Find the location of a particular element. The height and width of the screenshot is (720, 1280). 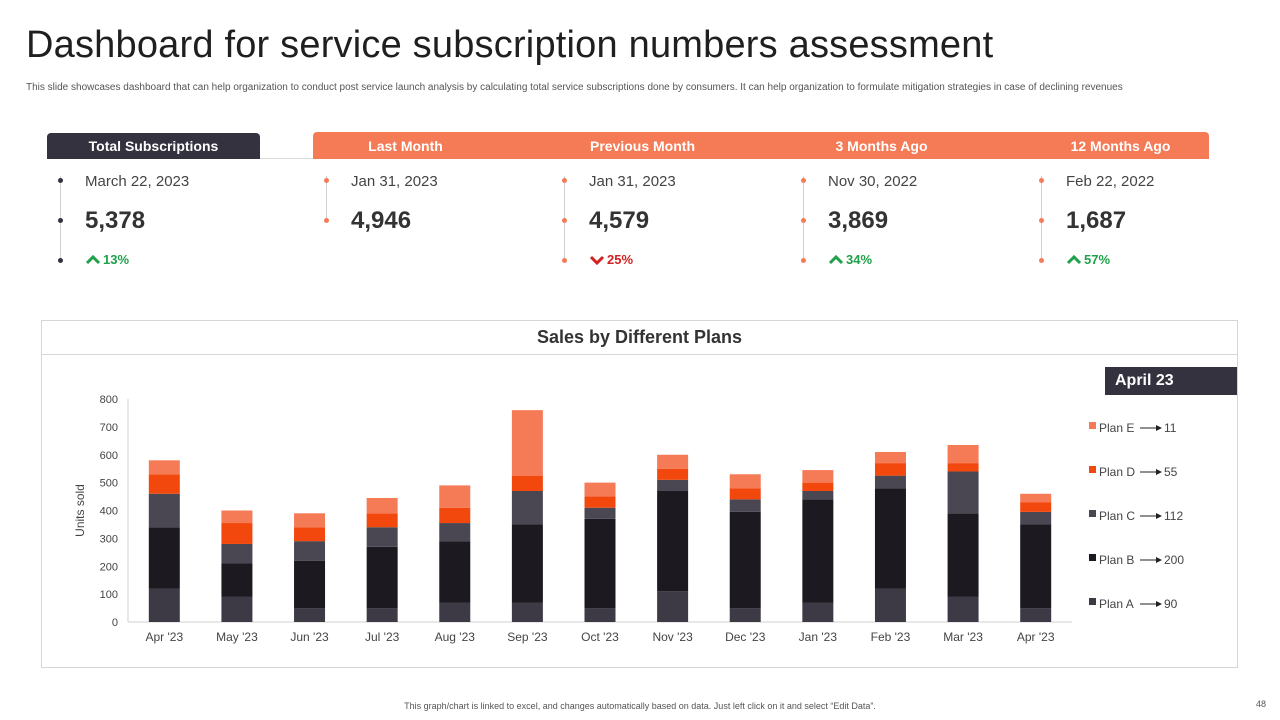

kpi-change: 25% is located at coordinates (611, 259).